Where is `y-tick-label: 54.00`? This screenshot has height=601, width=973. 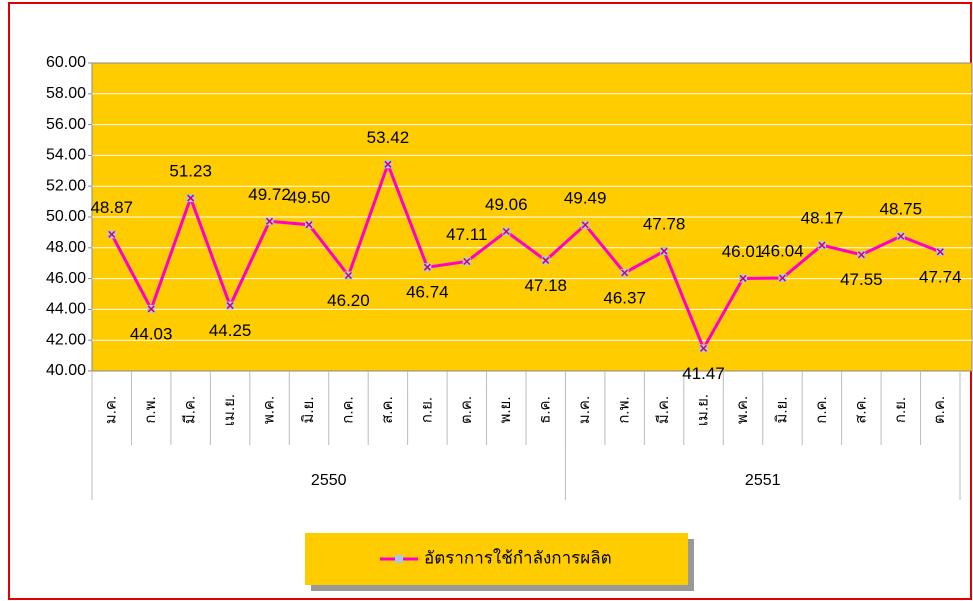 y-tick-label: 54.00 is located at coordinates (66, 155).